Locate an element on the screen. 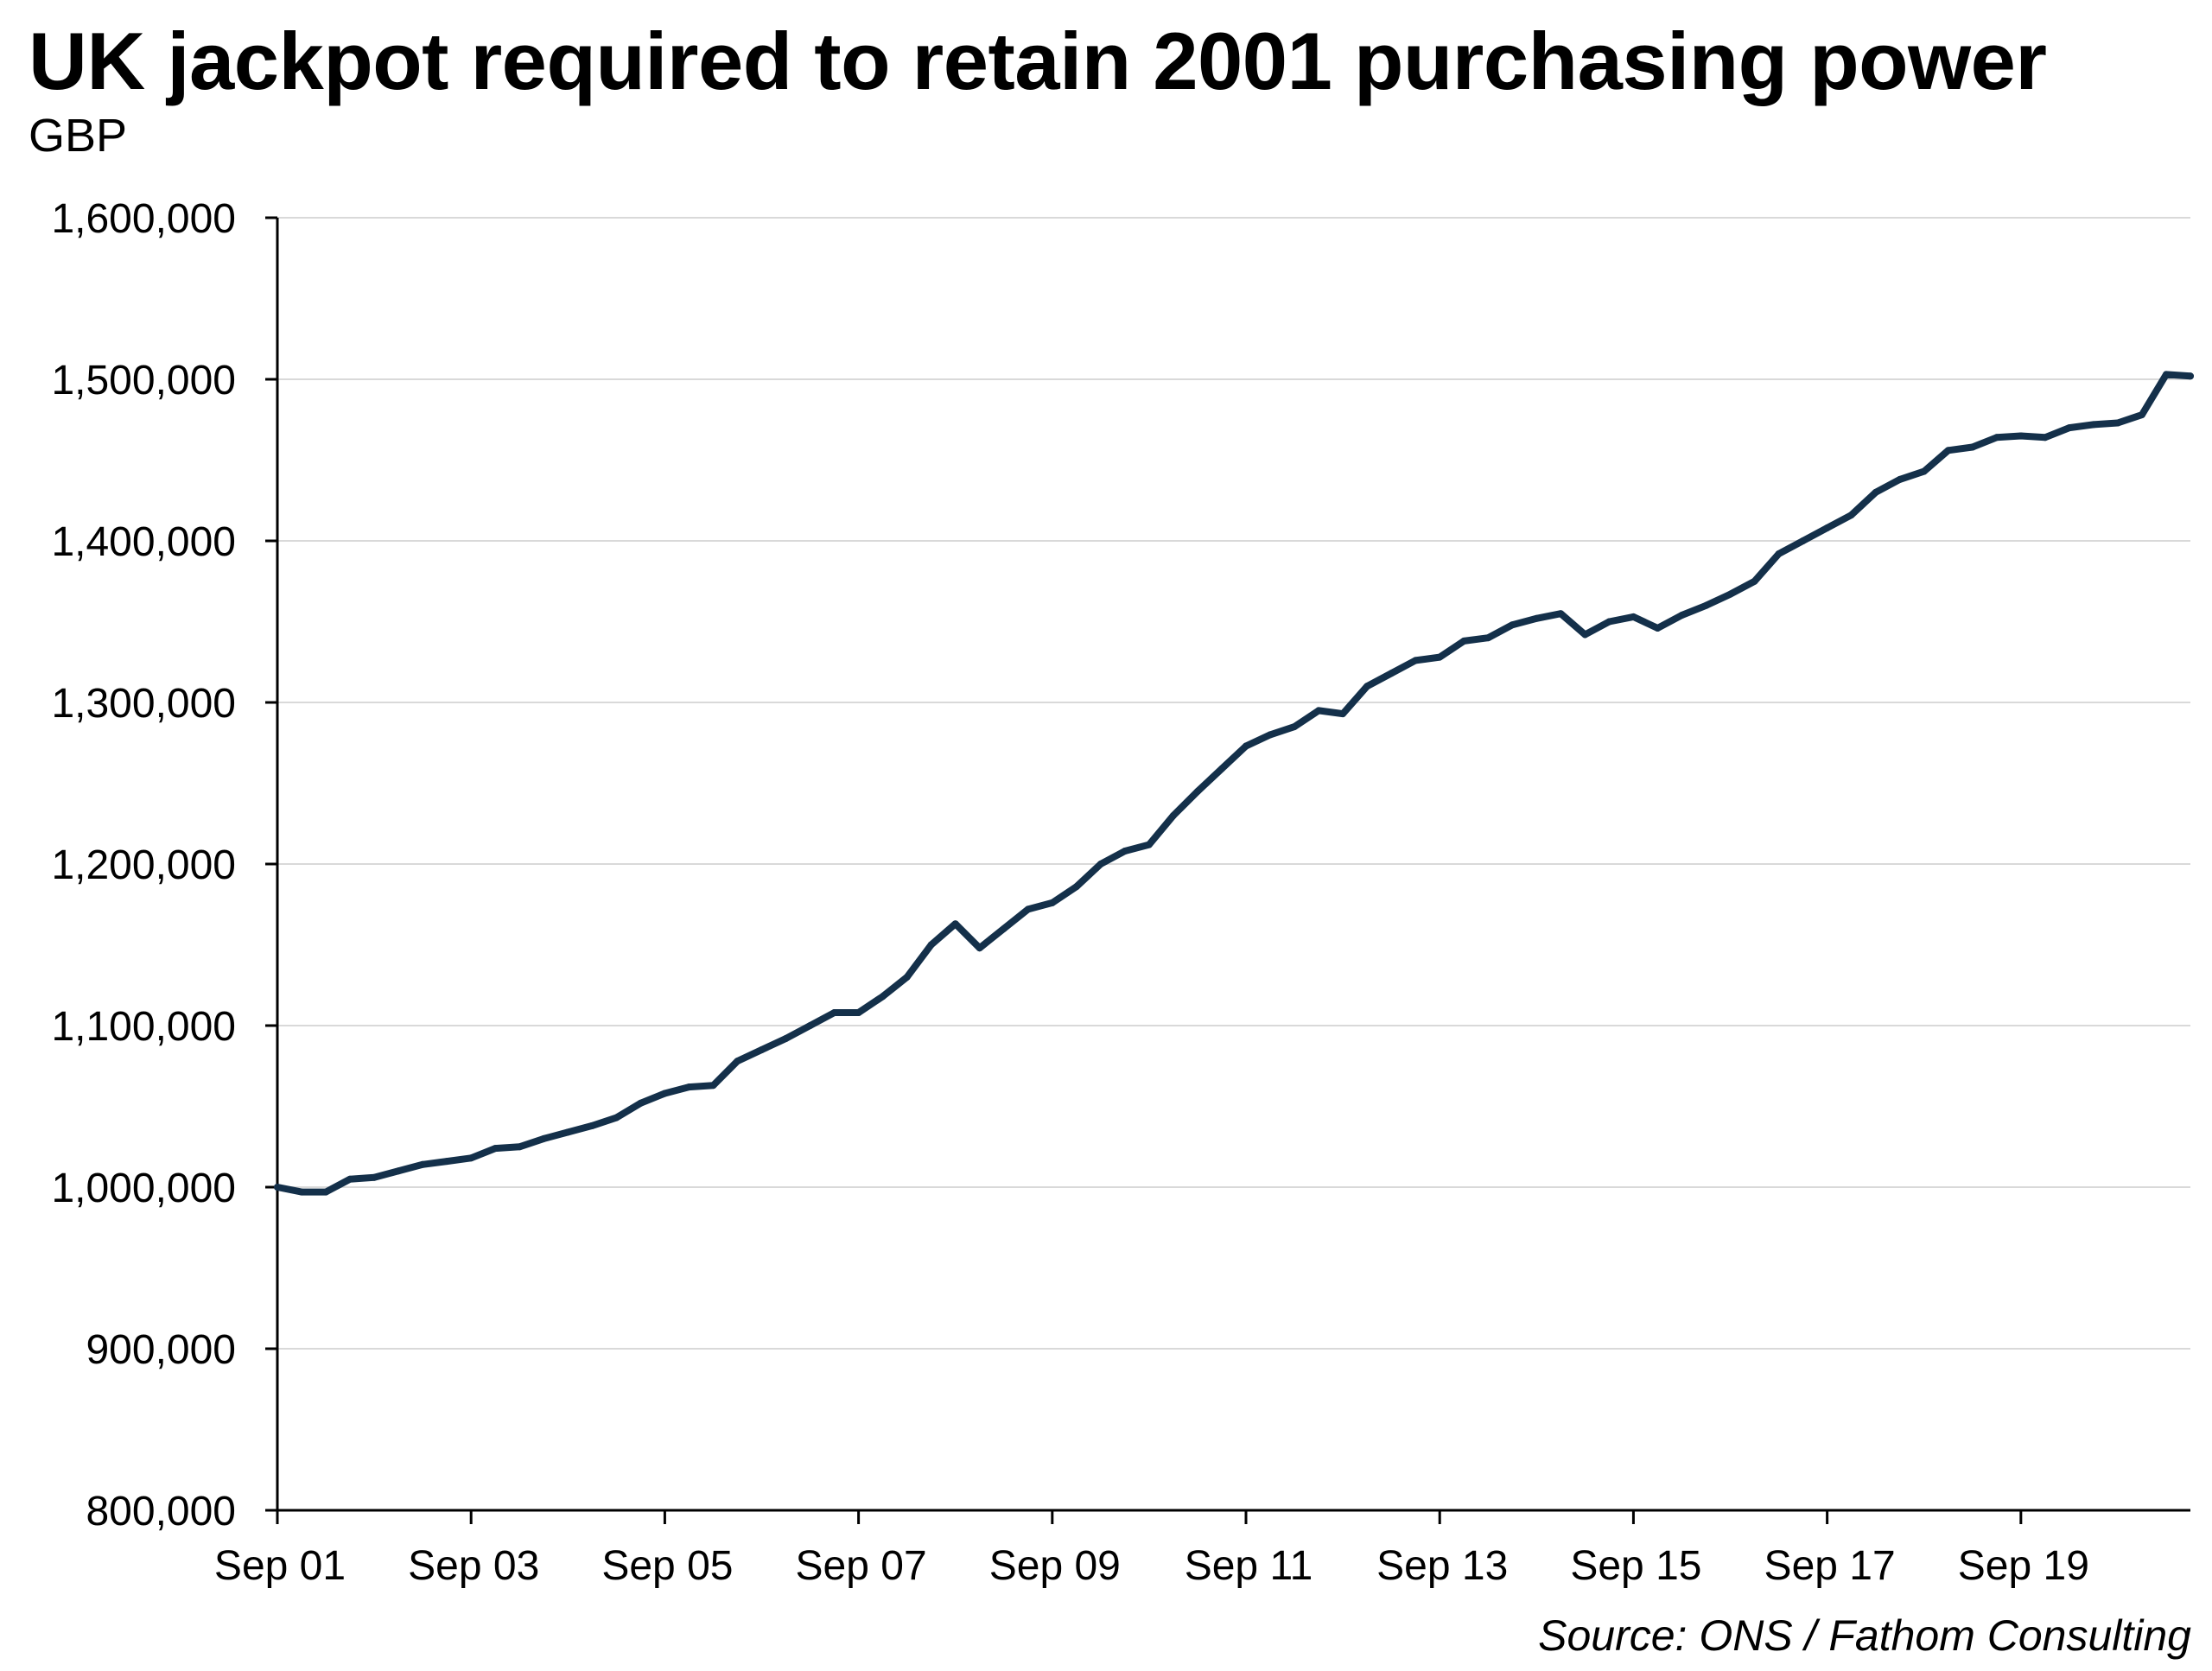 This screenshot has width=2212, height=1671. x-tick-label: Sep 09 is located at coordinates (1055, 1566).